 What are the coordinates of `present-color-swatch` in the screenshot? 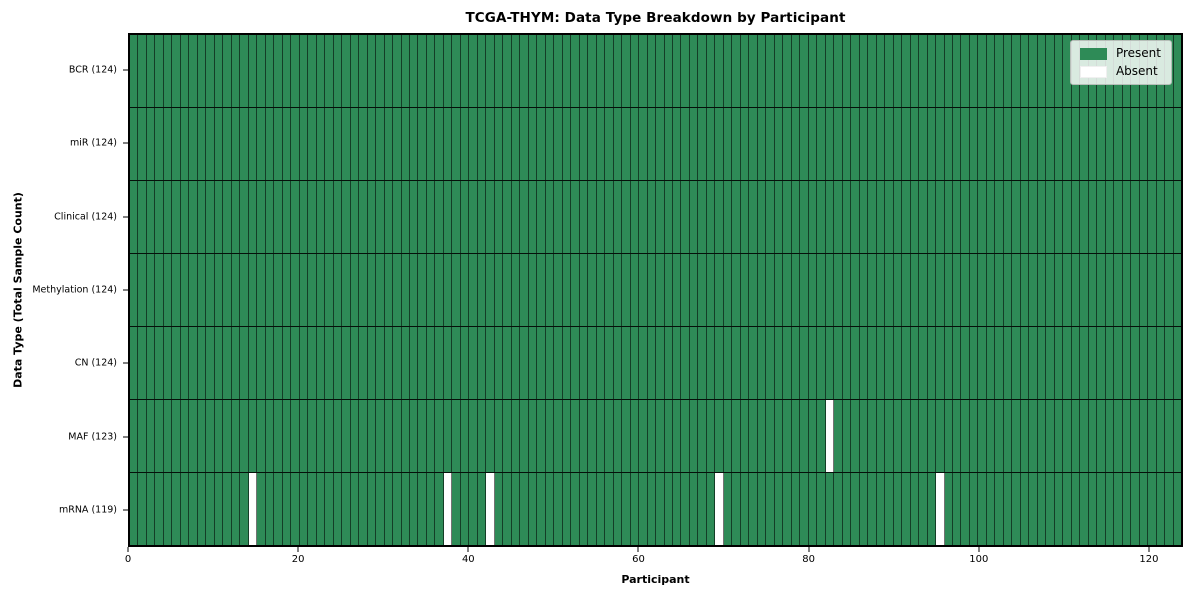 It's located at (1093, 53).